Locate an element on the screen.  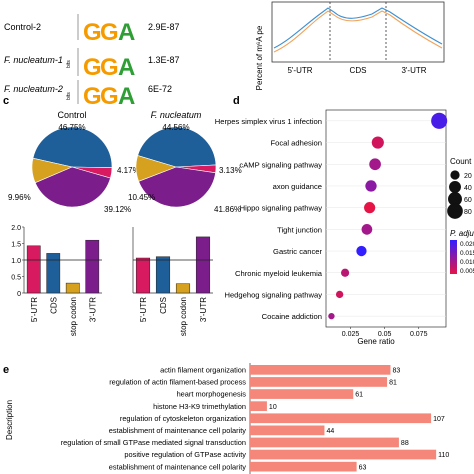
dotplot-xlabel: Gene ratio is located at coordinates (376, 341).